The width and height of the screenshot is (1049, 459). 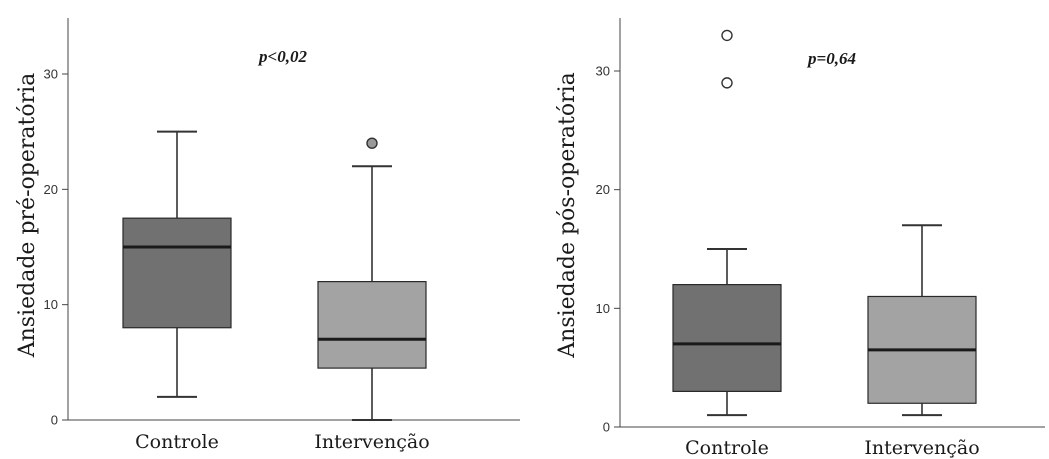 I want to click on y-axis-label: Ansiedade pré-operatória, so click(x=27, y=216).